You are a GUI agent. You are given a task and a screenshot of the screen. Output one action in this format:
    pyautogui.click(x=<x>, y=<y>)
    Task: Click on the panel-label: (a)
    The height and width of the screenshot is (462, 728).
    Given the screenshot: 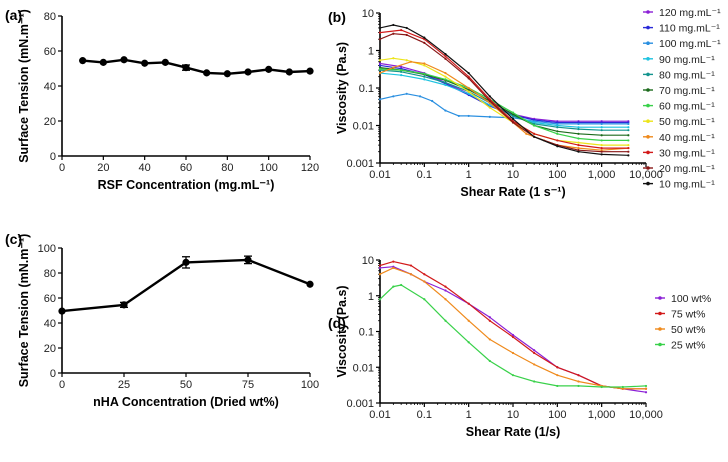 What is the action you would take?
    pyautogui.click(x=13, y=15)
    